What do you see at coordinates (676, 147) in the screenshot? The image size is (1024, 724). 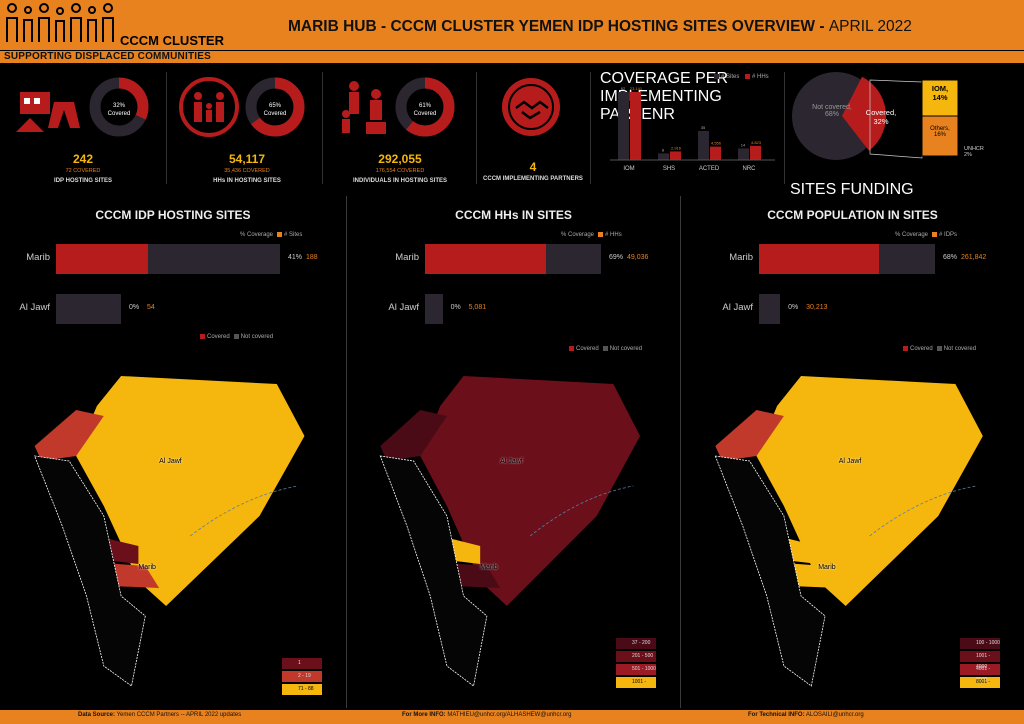 I see `label-hhs: 2,916` at bounding box center [676, 147].